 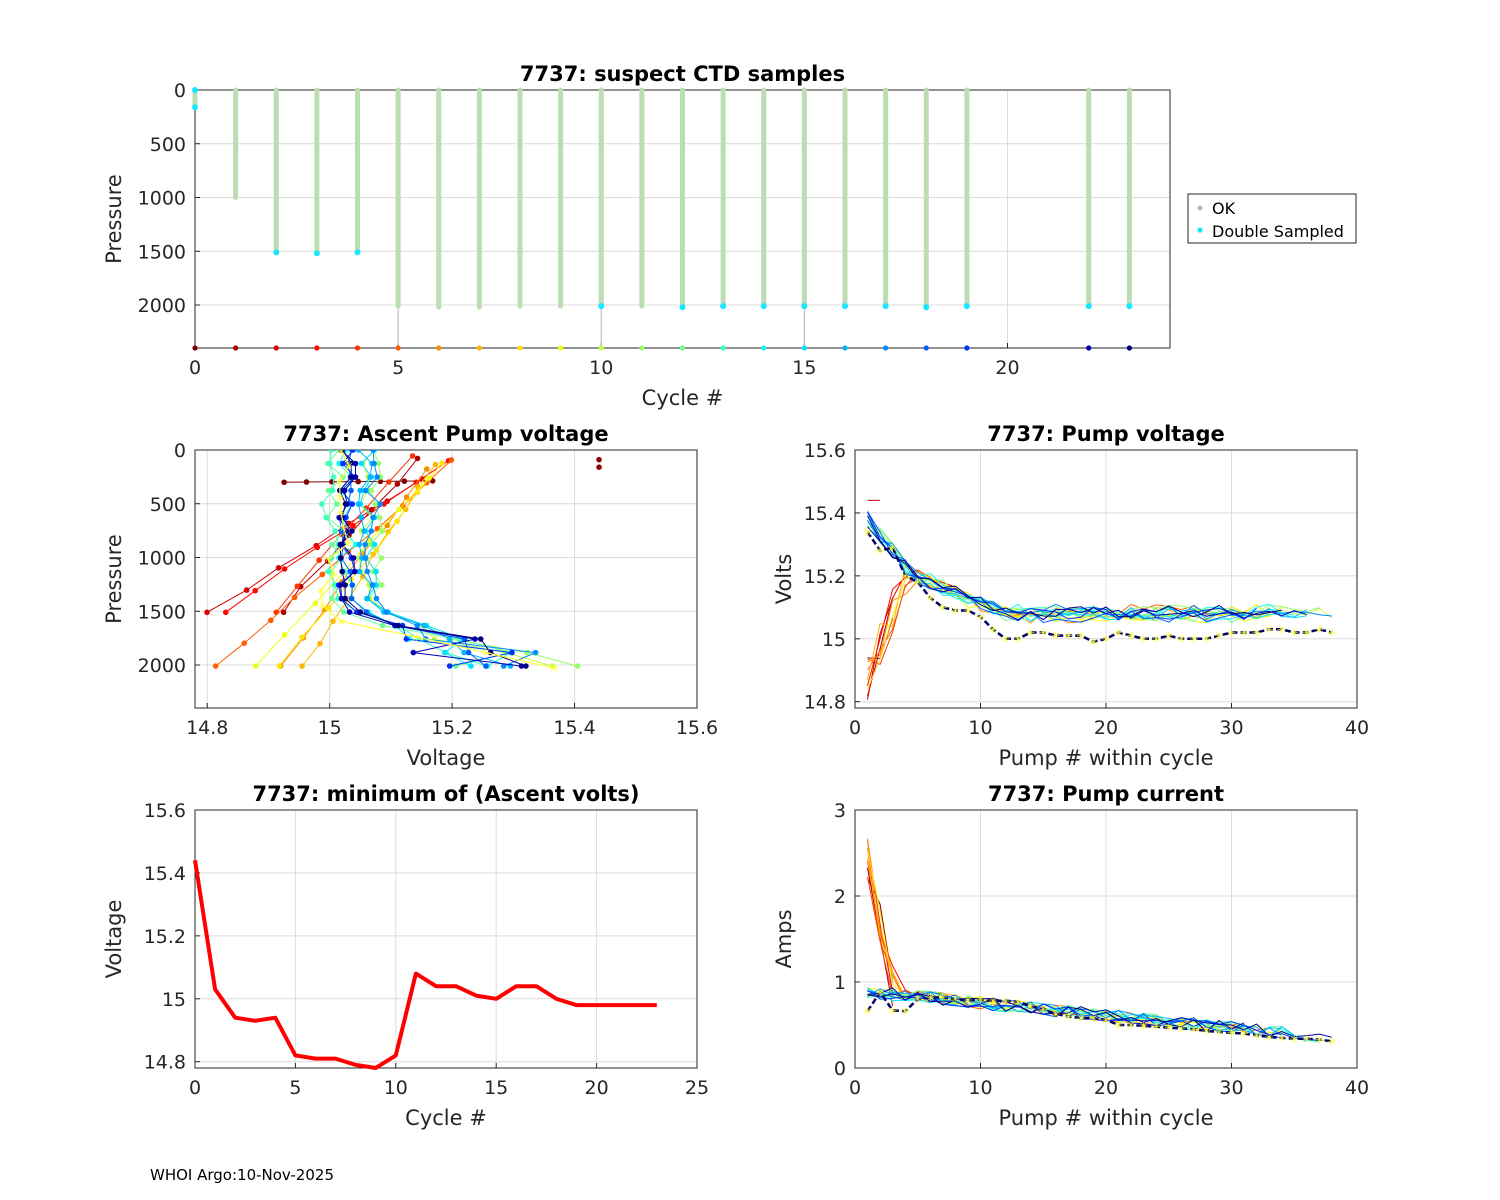 What do you see at coordinates (1106, 1088) in the screenshot?
I see `pumpi-xtick-label: 20` at bounding box center [1106, 1088].